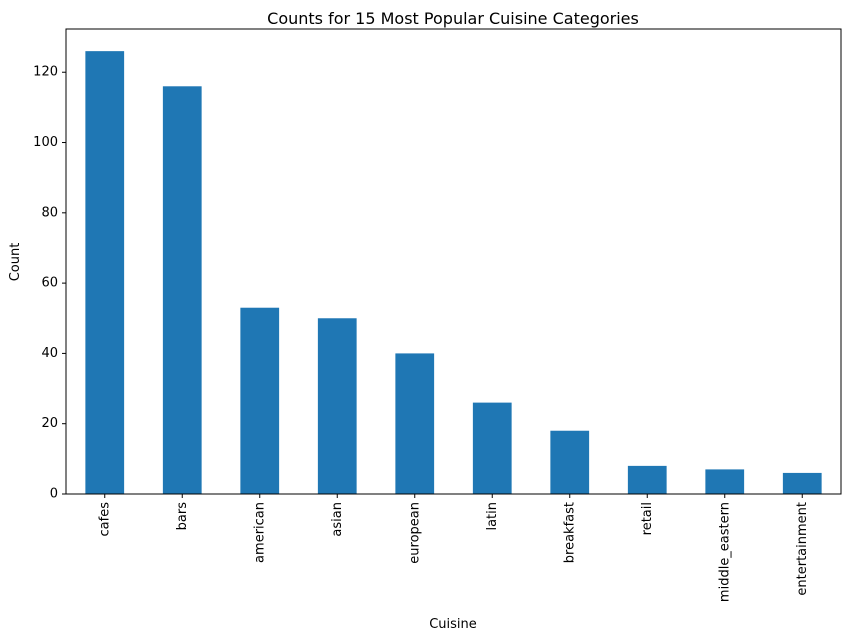  Describe the element at coordinates (570, 462) in the screenshot. I see `bar-breakfast` at that location.